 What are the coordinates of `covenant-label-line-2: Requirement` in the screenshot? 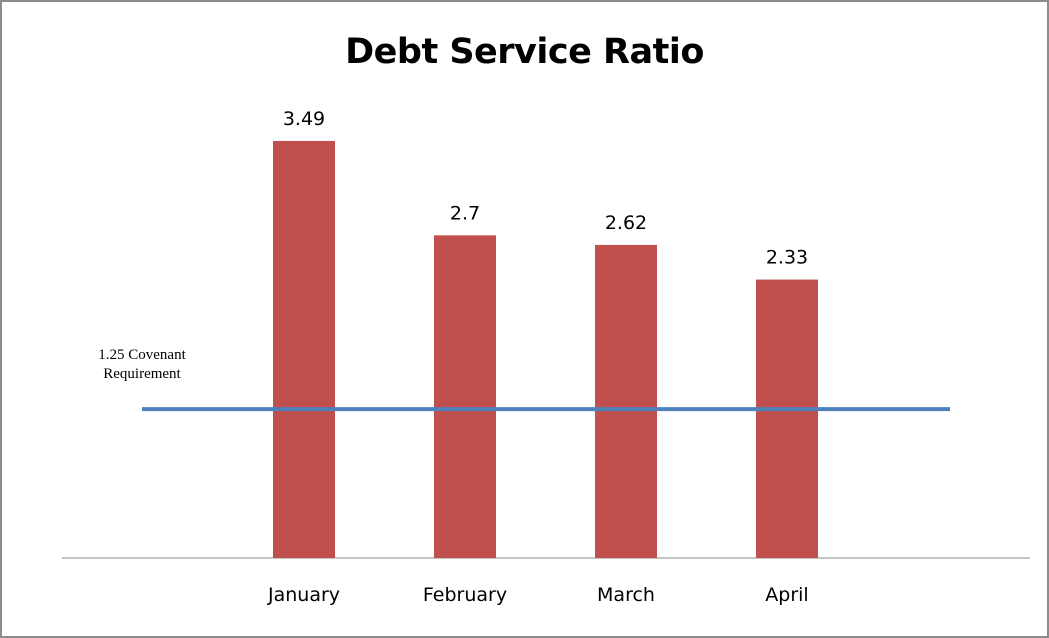 It's located at (142, 374).